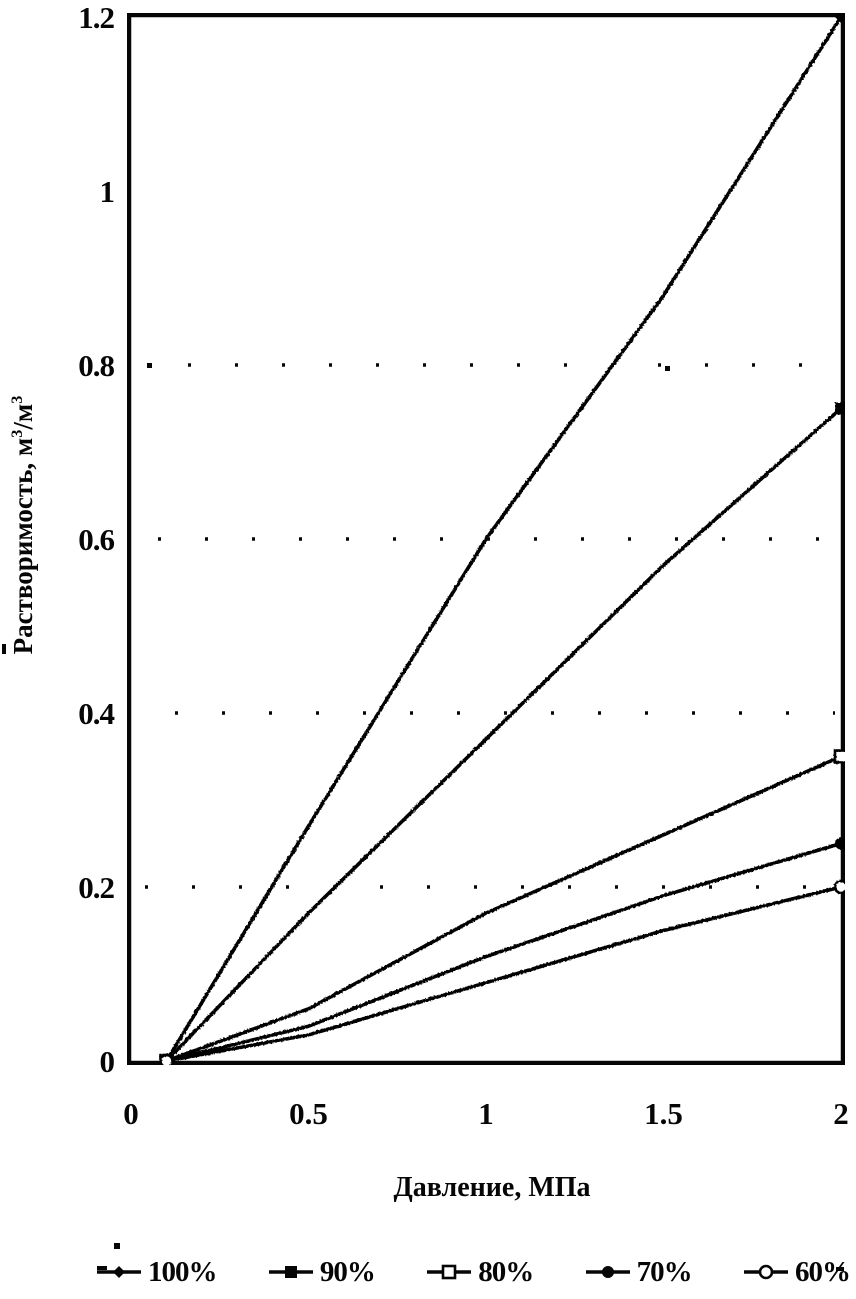 The image size is (856, 1299). Describe the element at coordinates (492, 1187) in the screenshot. I see `x-axis-title: Давление, МПа` at that location.